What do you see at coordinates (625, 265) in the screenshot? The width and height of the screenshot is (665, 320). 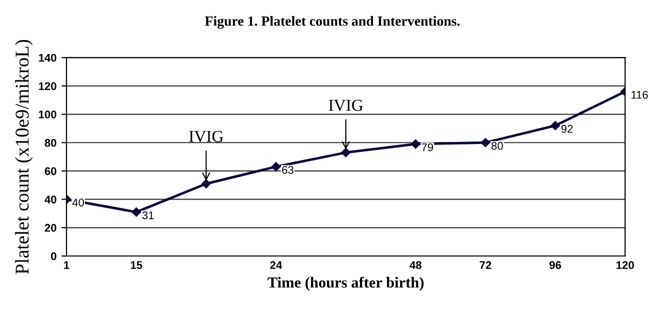 I see `x-tick-label: 120` at bounding box center [625, 265].